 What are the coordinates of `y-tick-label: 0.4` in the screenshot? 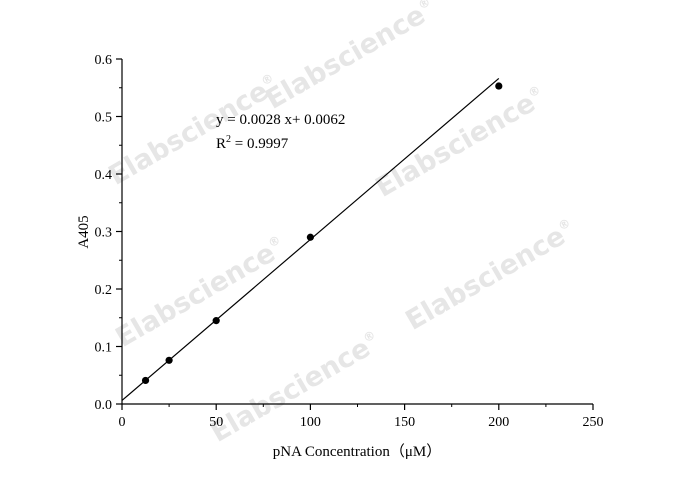 It's located at (104, 175).